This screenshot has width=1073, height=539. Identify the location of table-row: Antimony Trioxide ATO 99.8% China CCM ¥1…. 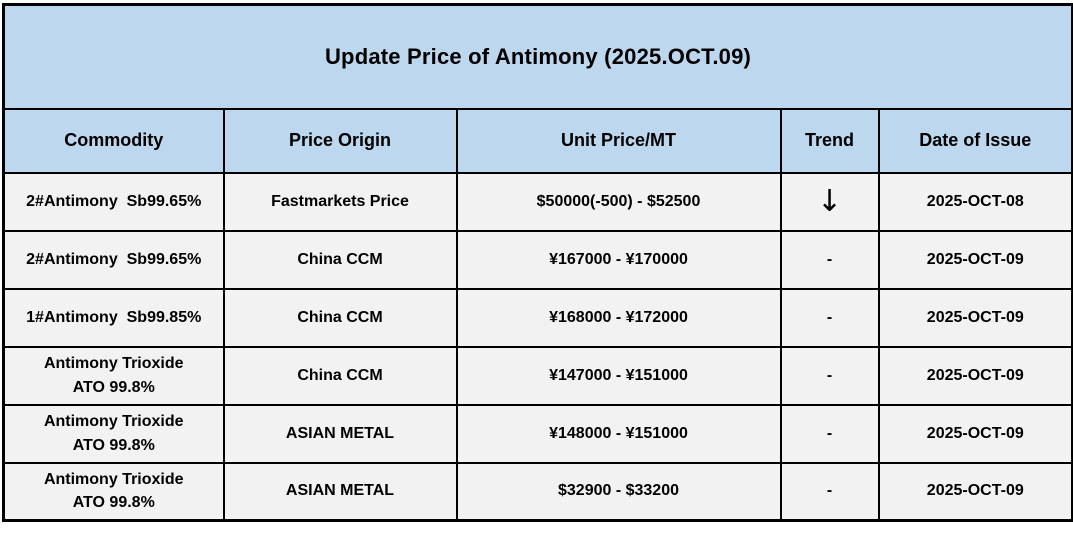
(537, 375).